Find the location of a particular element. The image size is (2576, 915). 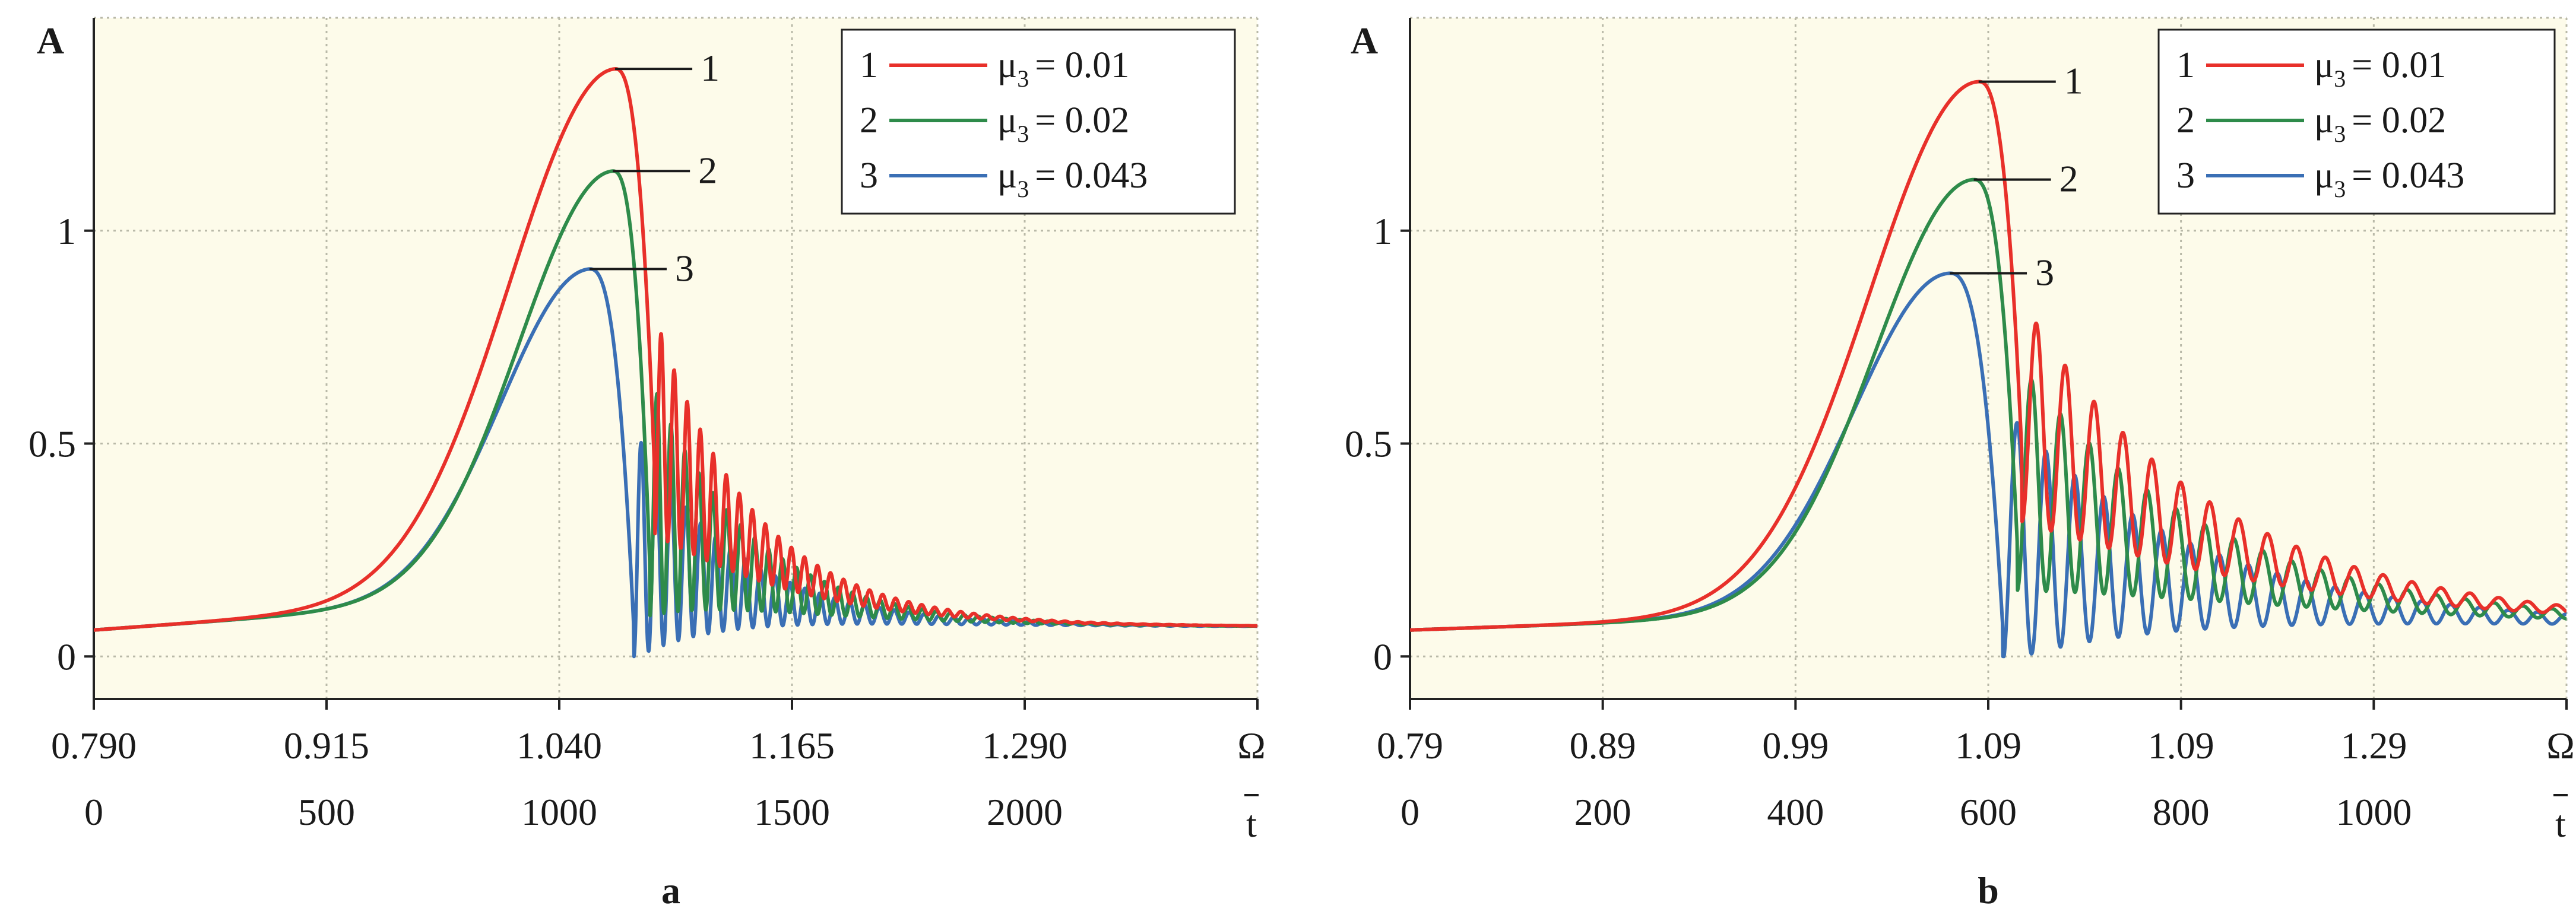

x-time-tick-label: 400 is located at coordinates (1796, 812).